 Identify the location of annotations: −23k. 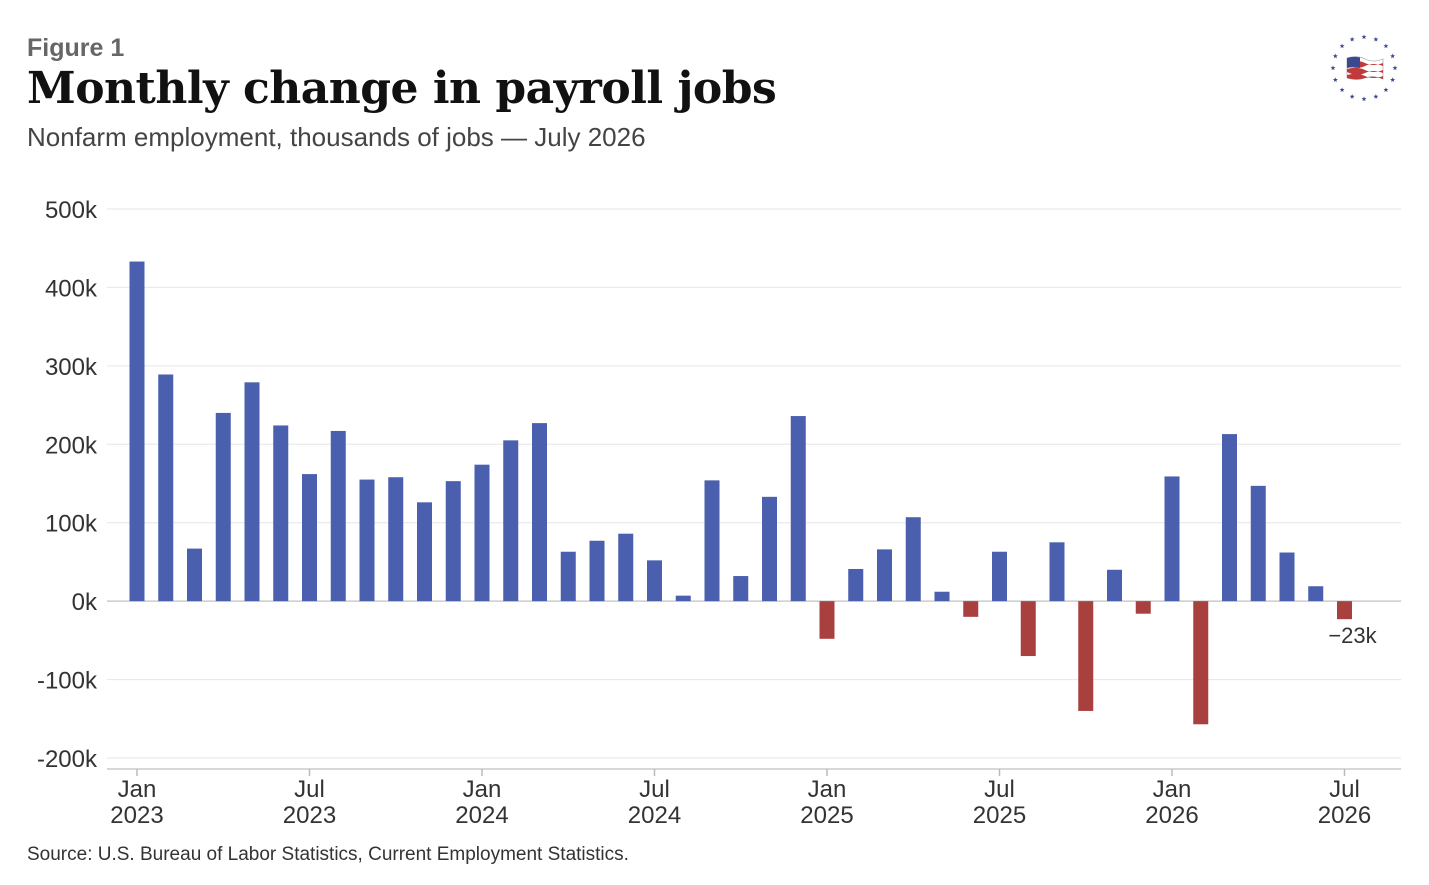
(1352, 635).